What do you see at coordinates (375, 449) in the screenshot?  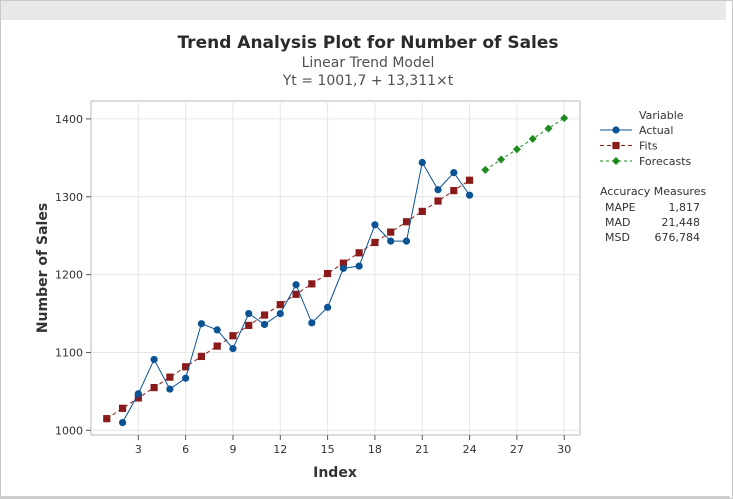 I see `x-tick-label: 18` at bounding box center [375, 449].